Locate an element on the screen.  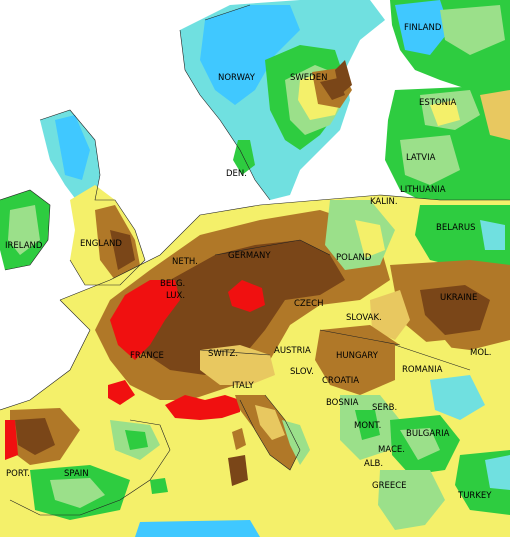
label-lux: LUX. is located at coordinates (175, 296).